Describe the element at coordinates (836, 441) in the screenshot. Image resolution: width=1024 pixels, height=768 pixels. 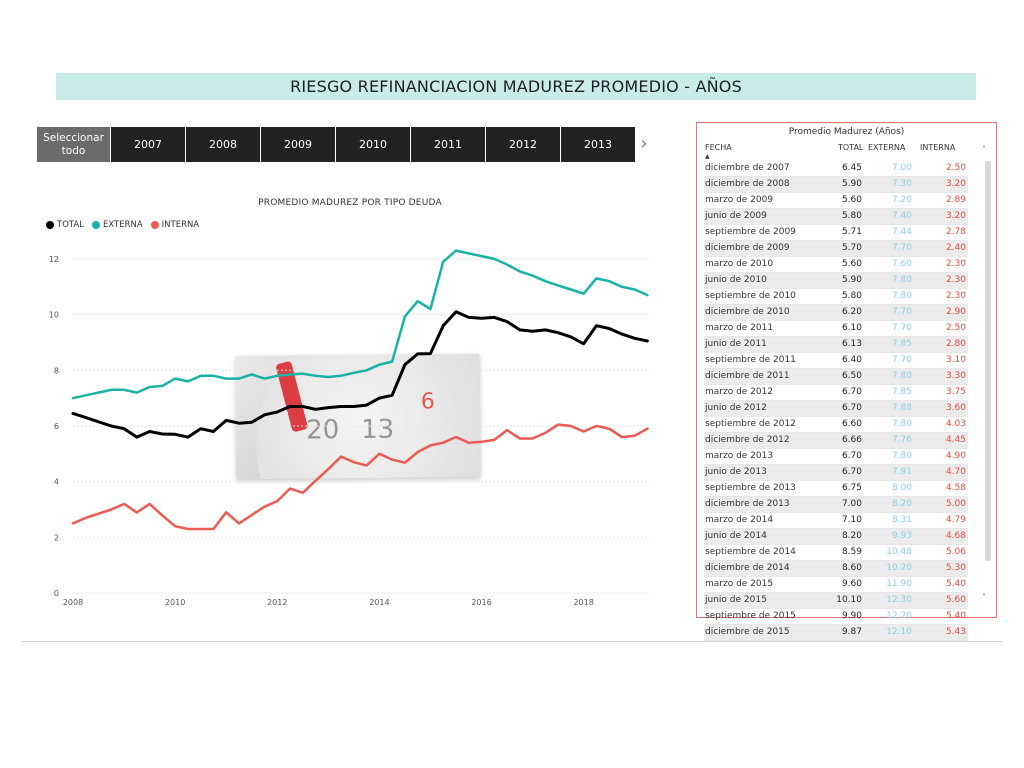
I see `table-row: diciembre de 2012 6.66 7.76 4.45` at that location.